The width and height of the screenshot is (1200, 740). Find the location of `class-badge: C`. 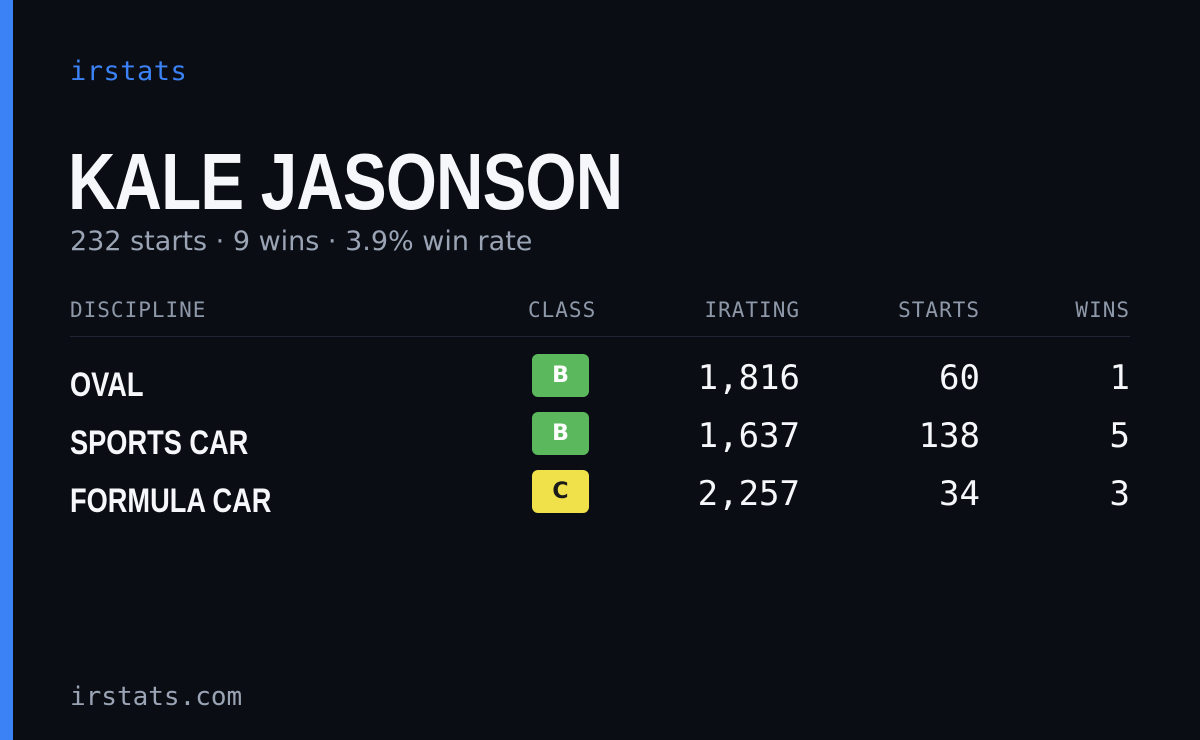

class-badge: C is located at coordinates (560, 491).